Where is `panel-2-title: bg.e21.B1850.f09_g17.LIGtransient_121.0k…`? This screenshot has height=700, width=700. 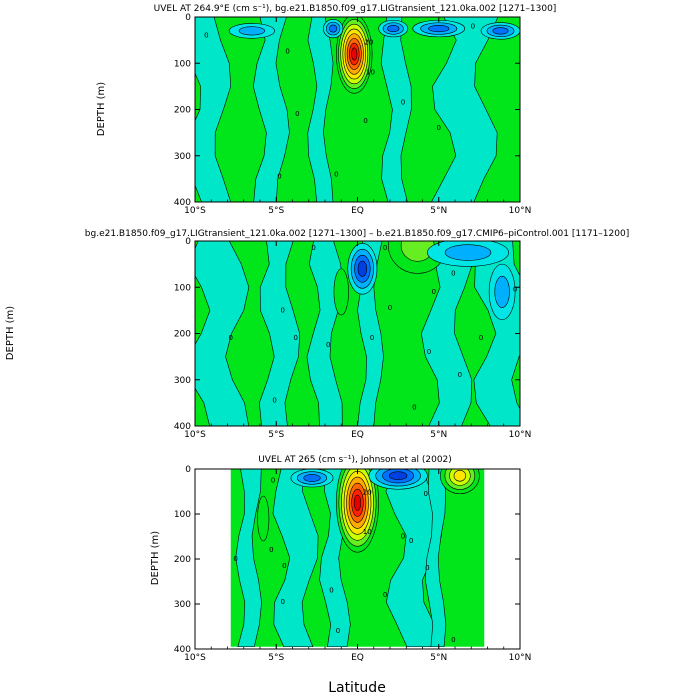 panel-2-title: bg.e21.B1850.f09_g17.LIGtransient_121.0k… is located at coordinates (357, 234).